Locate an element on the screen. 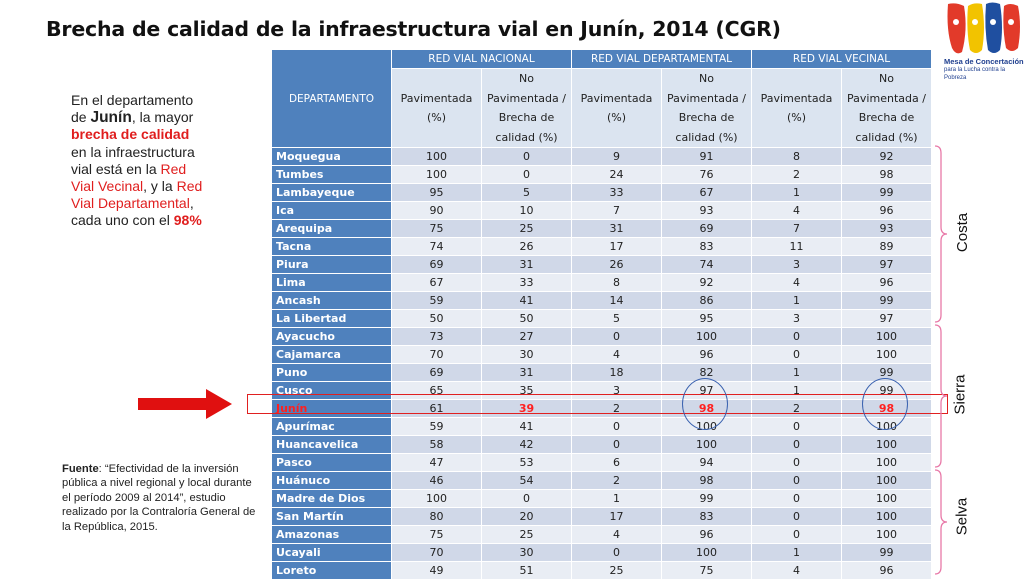  value-cell: 89 is located at coordinates (886, 246).